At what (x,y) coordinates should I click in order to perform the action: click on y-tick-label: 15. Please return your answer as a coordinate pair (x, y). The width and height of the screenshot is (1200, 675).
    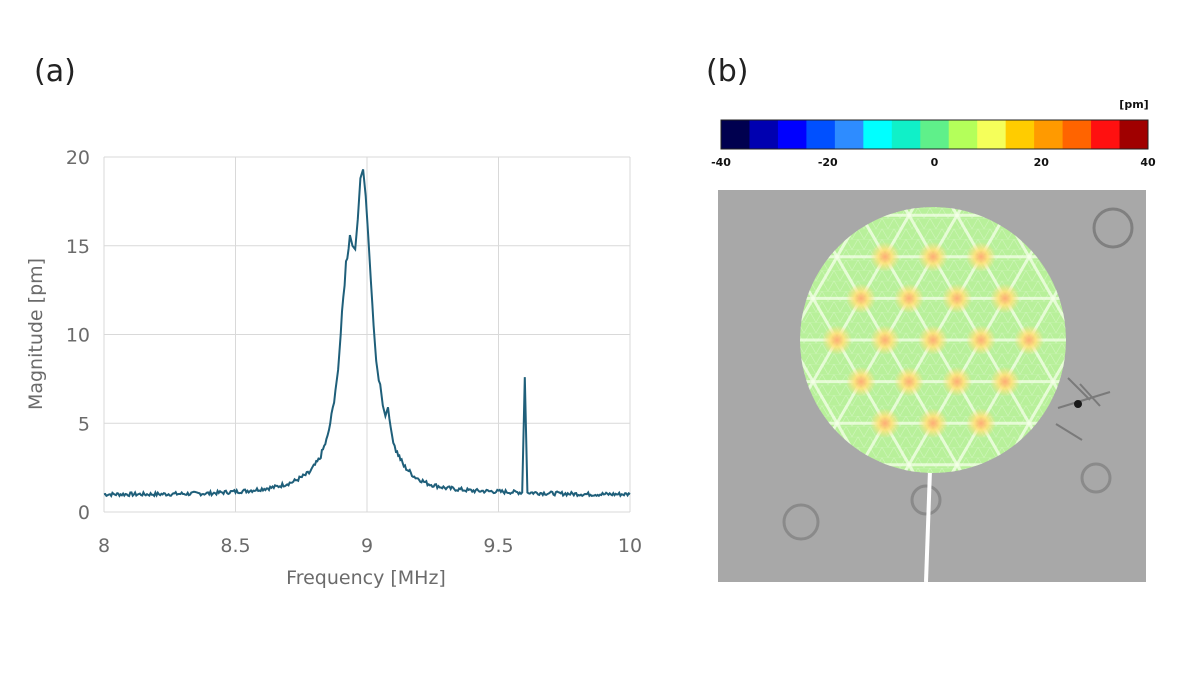
    Looking at the image, I should click on (78, 247).